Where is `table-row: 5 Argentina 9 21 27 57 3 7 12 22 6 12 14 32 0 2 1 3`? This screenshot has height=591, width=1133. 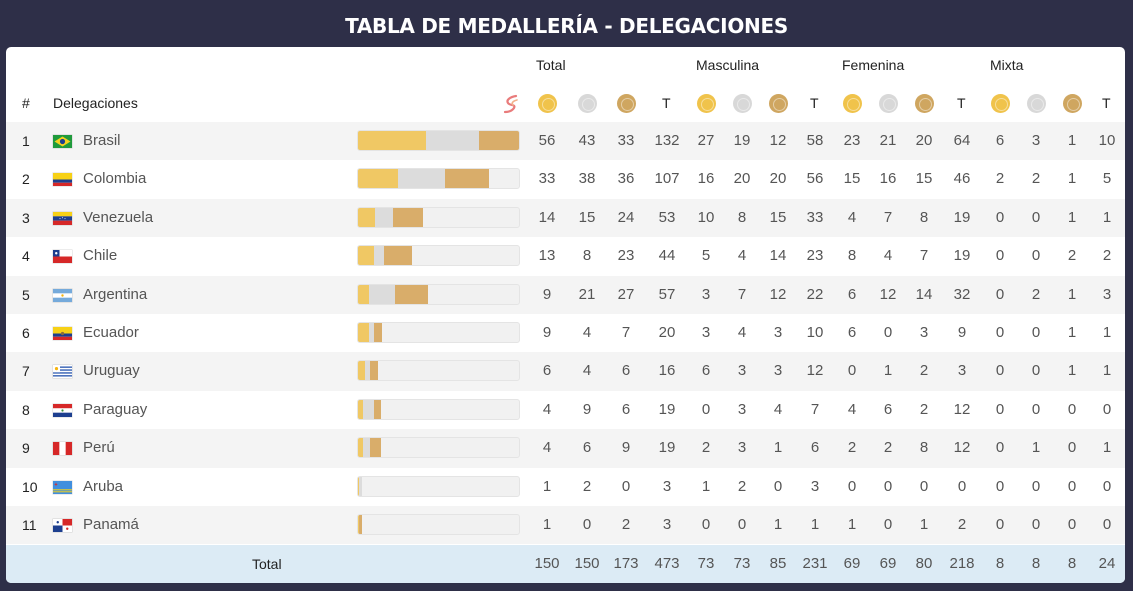 table-row: 5 Argentina 9 21 27 57 3 7 12 22 6 12 14 32 0 2 1 3 is located at coordinates (565, 294).